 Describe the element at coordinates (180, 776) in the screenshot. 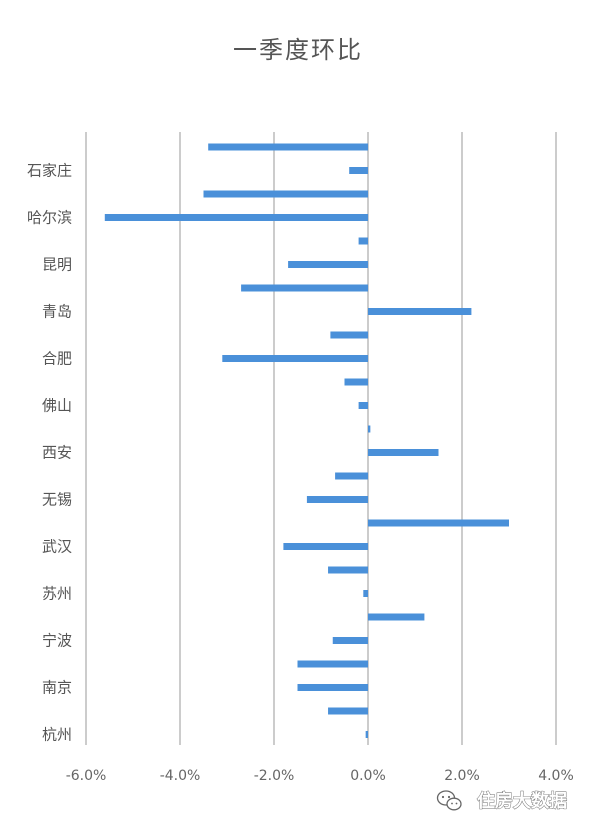

I see `x-tick-label: -4.0%` at that location.